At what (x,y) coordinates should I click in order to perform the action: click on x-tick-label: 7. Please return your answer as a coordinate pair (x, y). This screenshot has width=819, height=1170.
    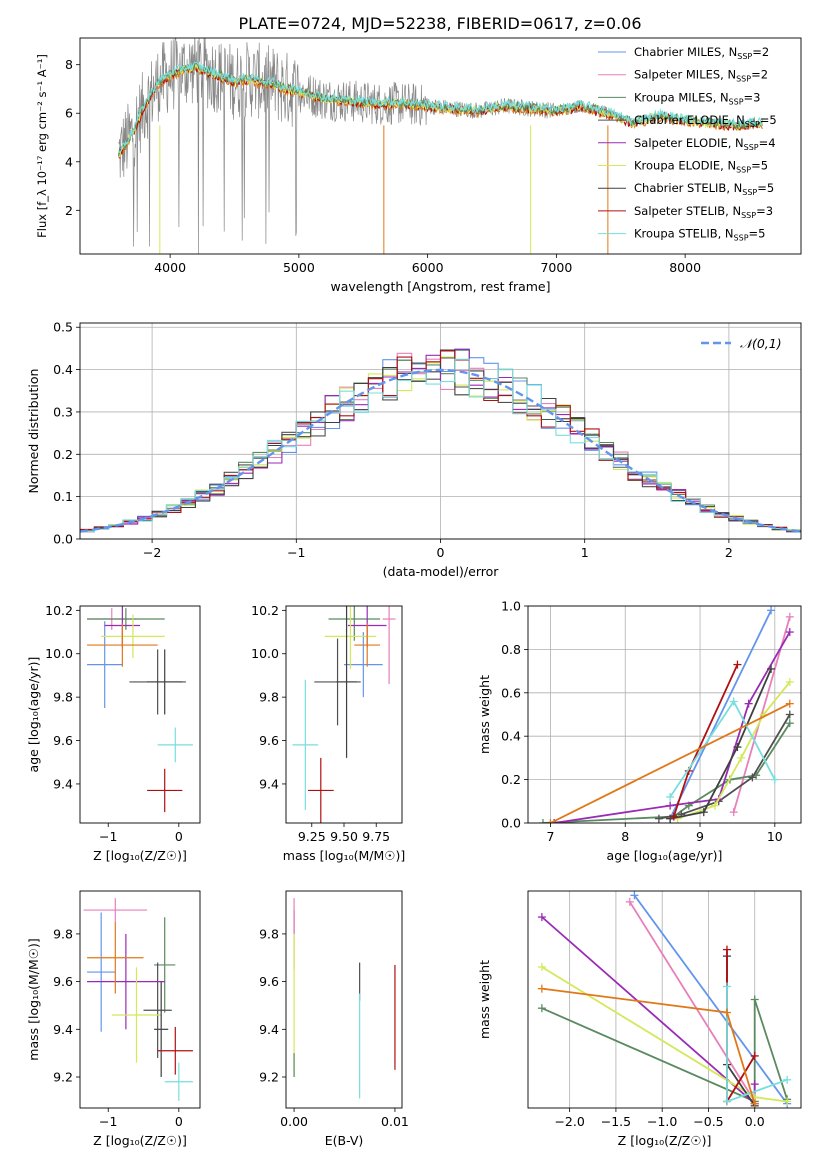
    Looking at the image, I should click on (550, 836).